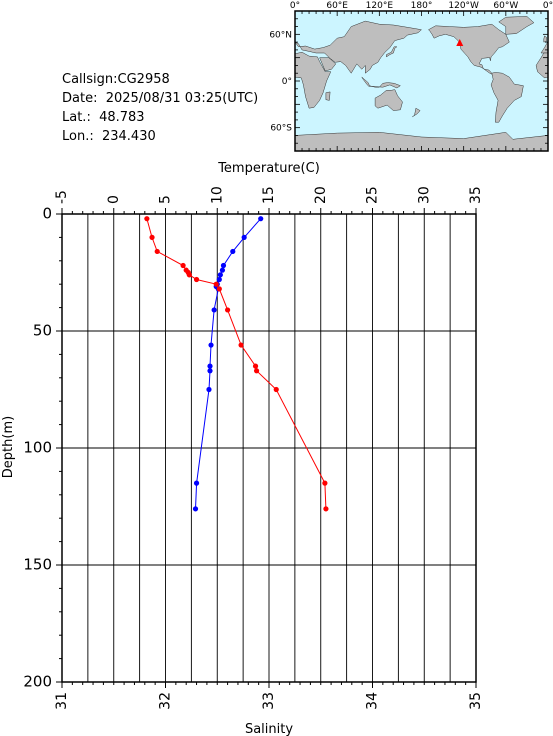 This screenshot has height=736, width=553. Describe the element at coordinates (37, 448) in the screenshot. I see `depth-tick-label: 100` at that location.